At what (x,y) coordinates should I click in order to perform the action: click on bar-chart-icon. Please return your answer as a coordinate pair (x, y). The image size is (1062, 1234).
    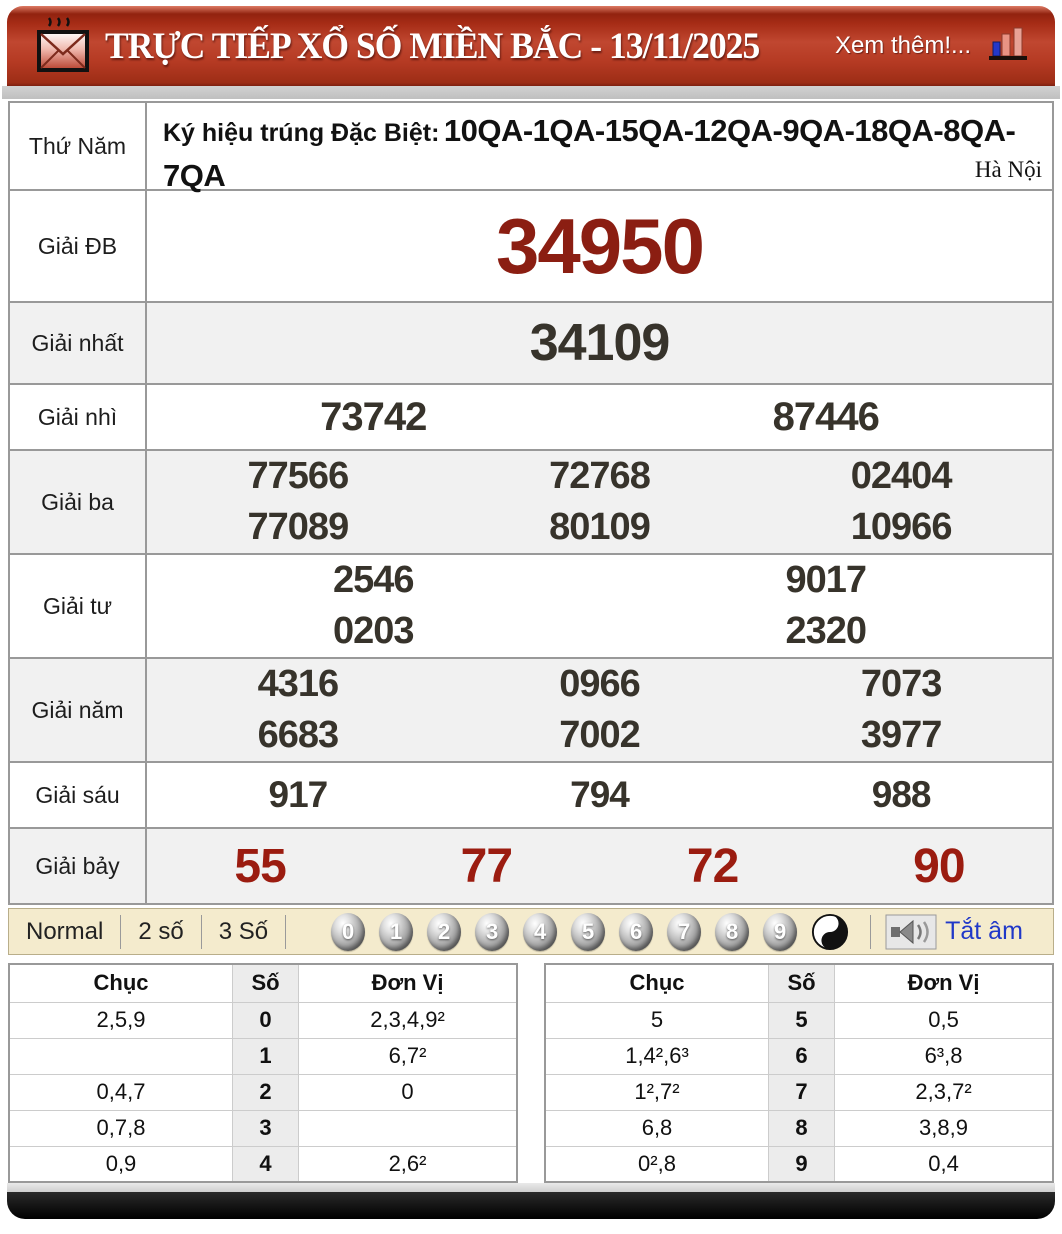
    Looking at the image, I should click on (1007, 46).